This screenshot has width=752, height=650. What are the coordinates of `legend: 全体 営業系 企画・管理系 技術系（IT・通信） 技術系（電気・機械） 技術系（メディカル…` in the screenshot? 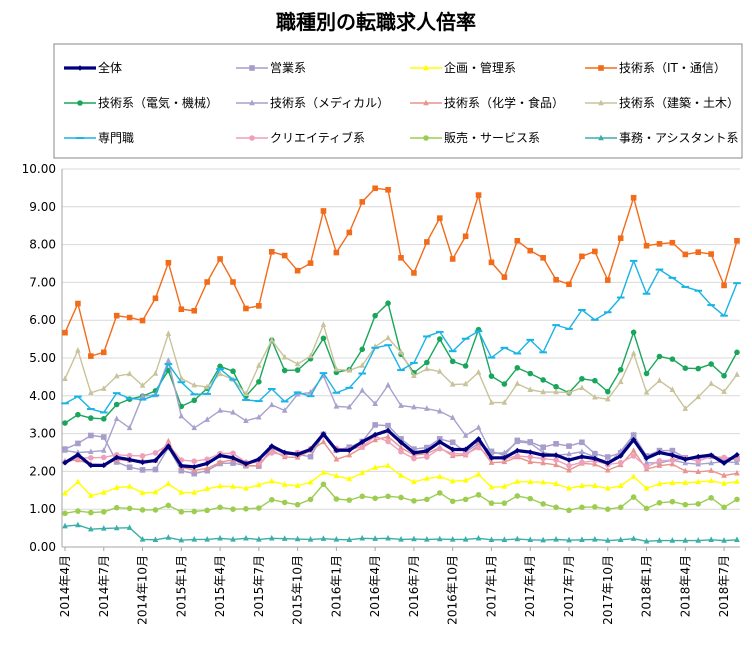 It's located at (401, 102).